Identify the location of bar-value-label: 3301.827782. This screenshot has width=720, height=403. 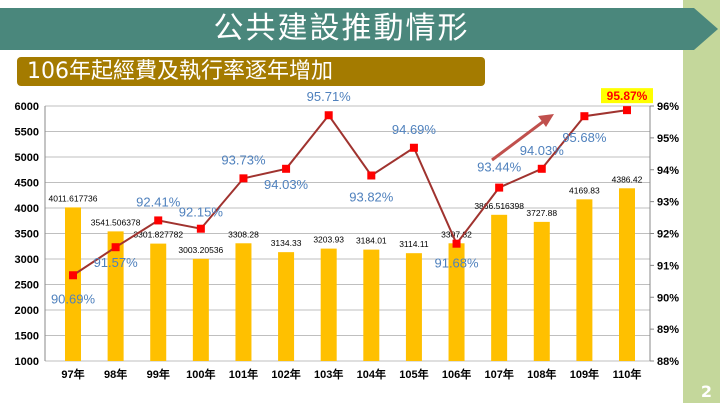
(158, 235).